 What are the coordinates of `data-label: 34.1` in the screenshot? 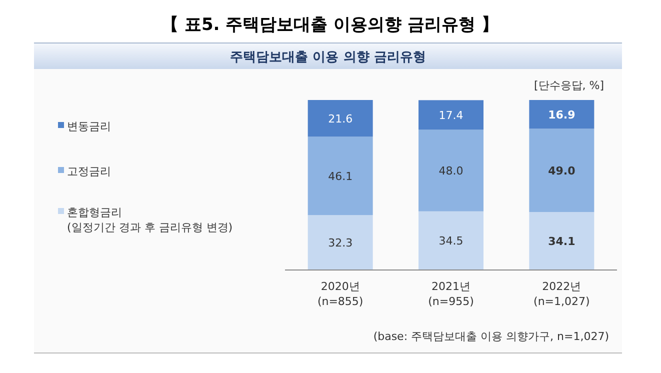 It's located at (562, 241).